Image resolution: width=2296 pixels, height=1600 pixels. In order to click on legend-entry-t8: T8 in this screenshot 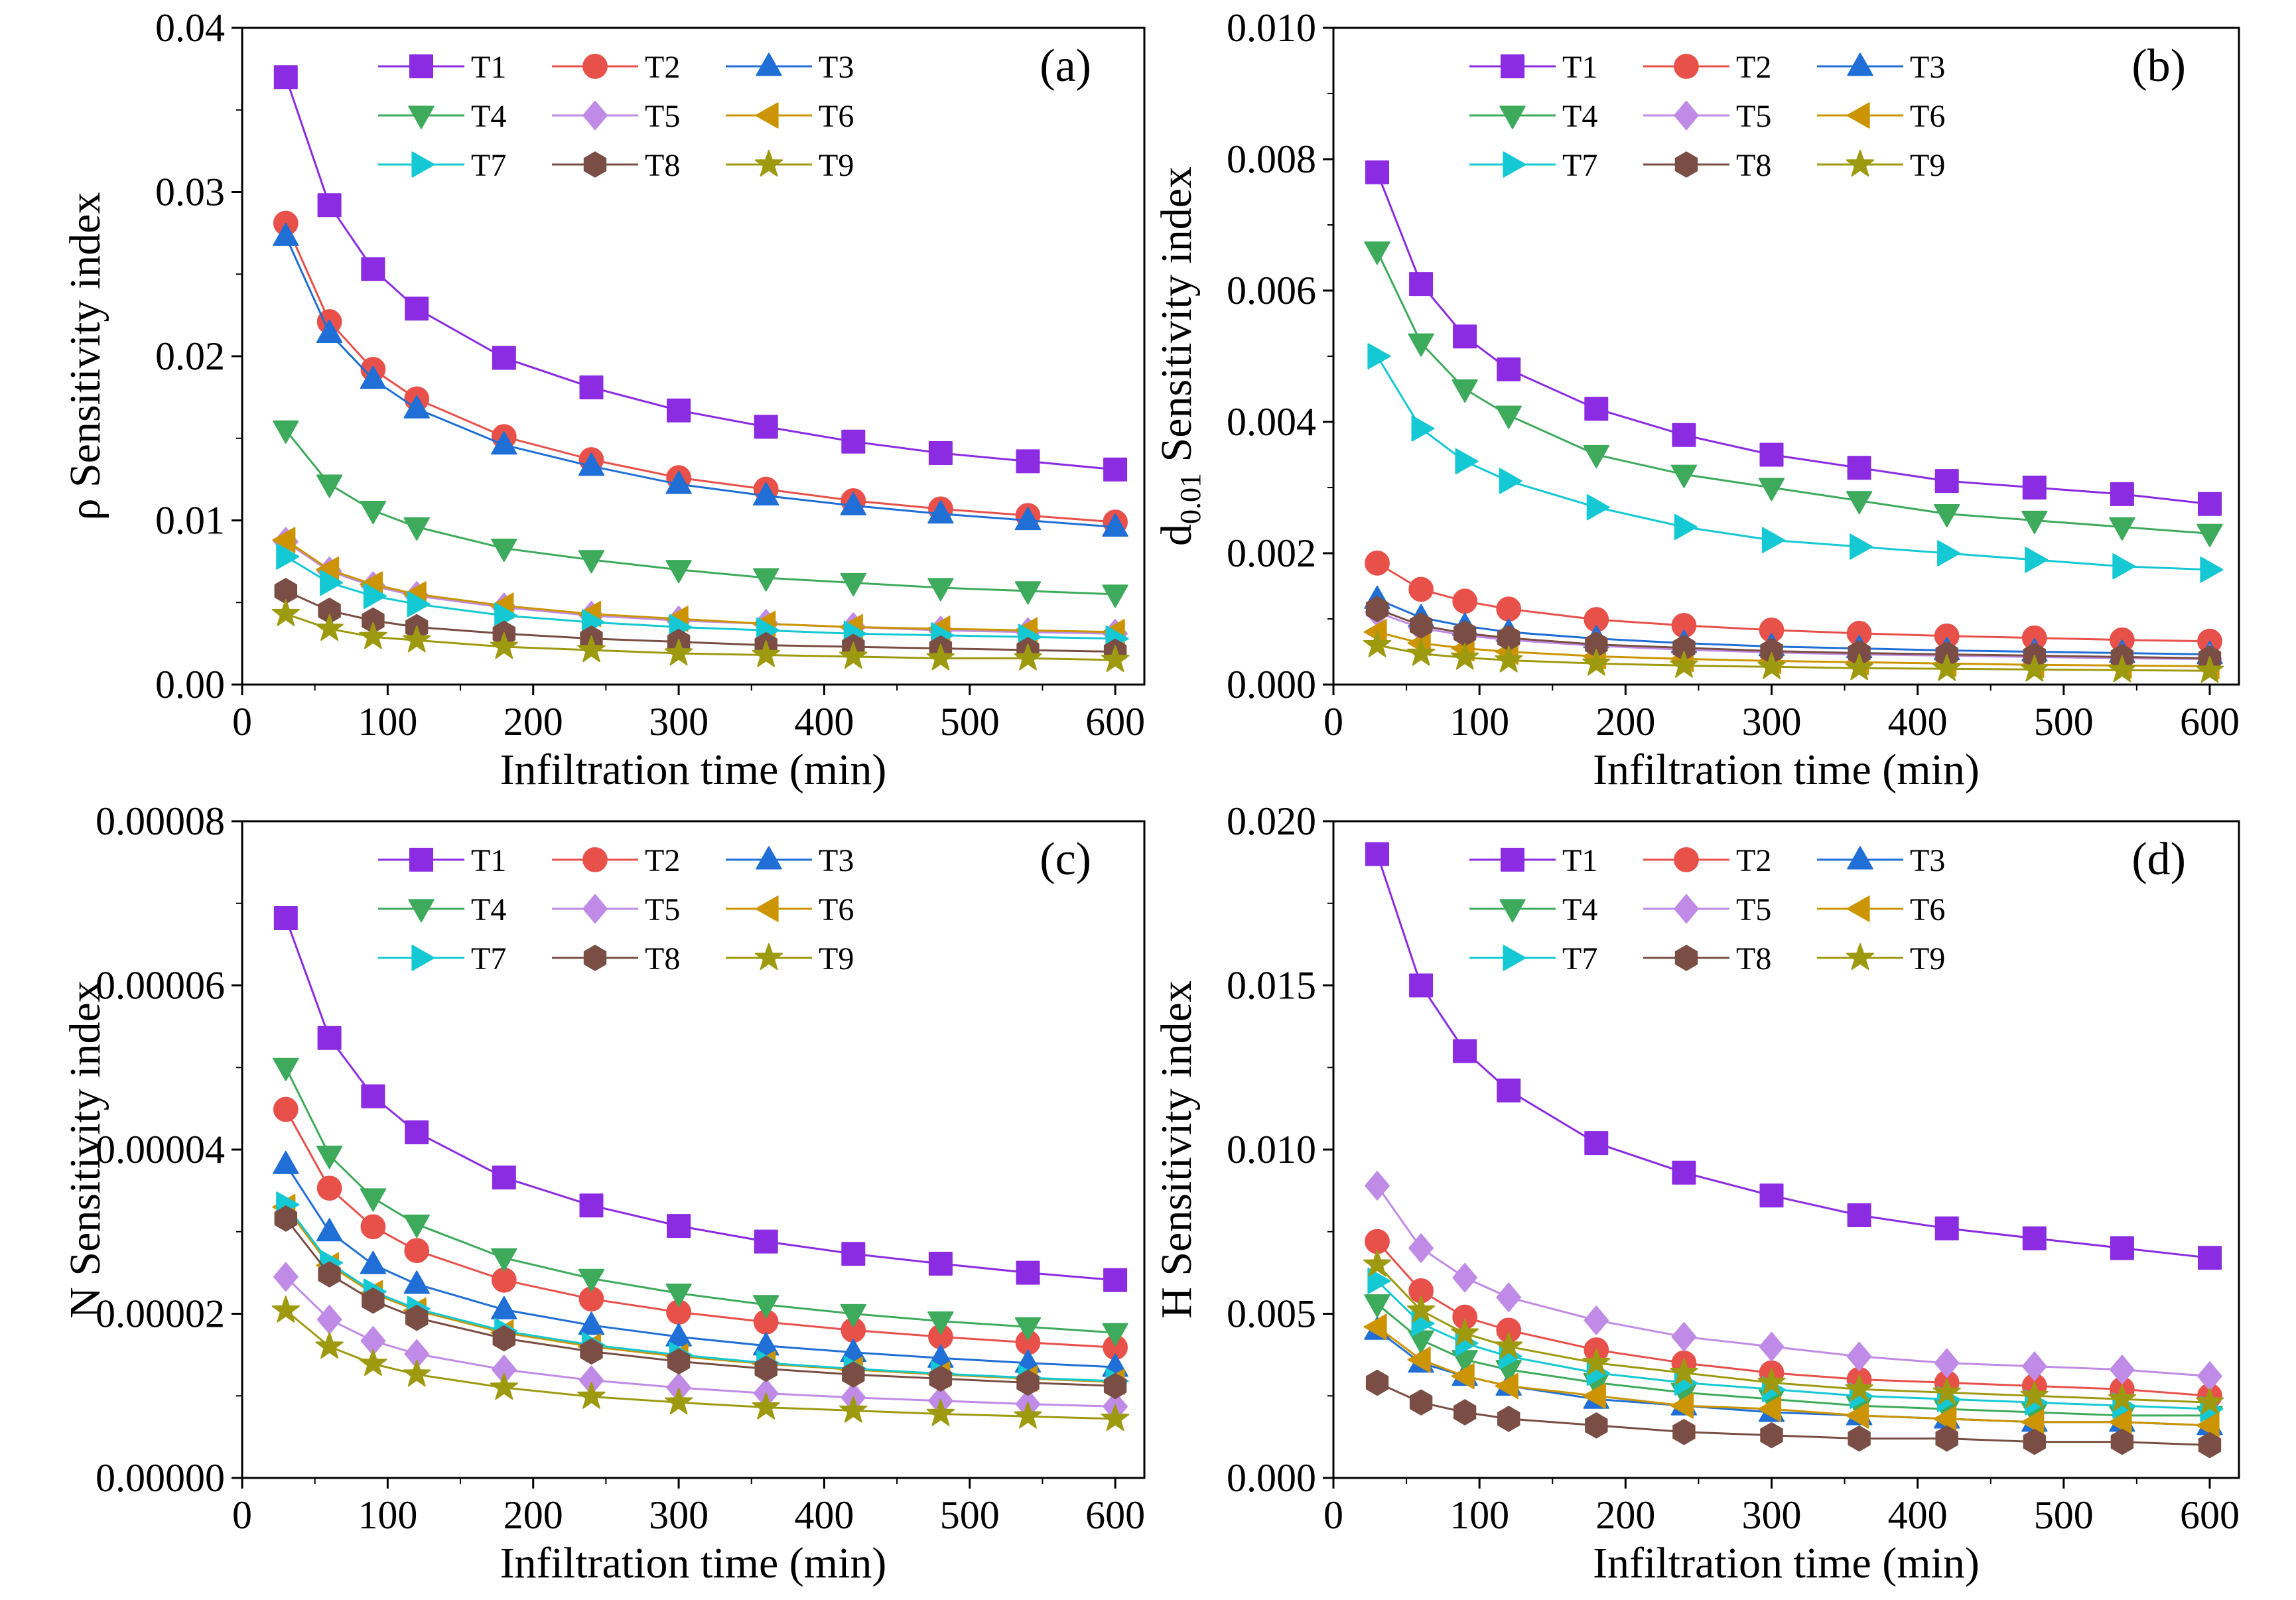, I will do `click(616, 958)`.